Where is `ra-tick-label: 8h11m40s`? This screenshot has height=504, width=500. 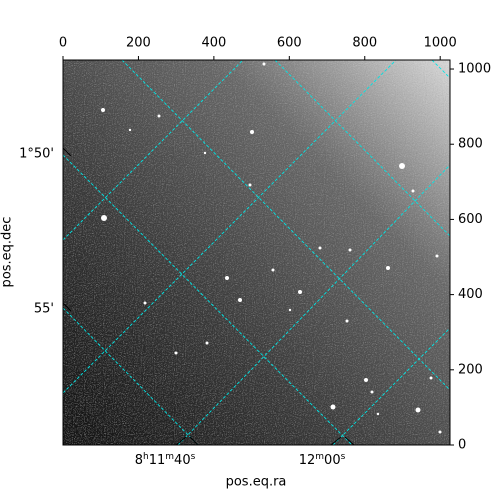 ra-tick-label: 8h11m40s is located at coordinates (165, 460).